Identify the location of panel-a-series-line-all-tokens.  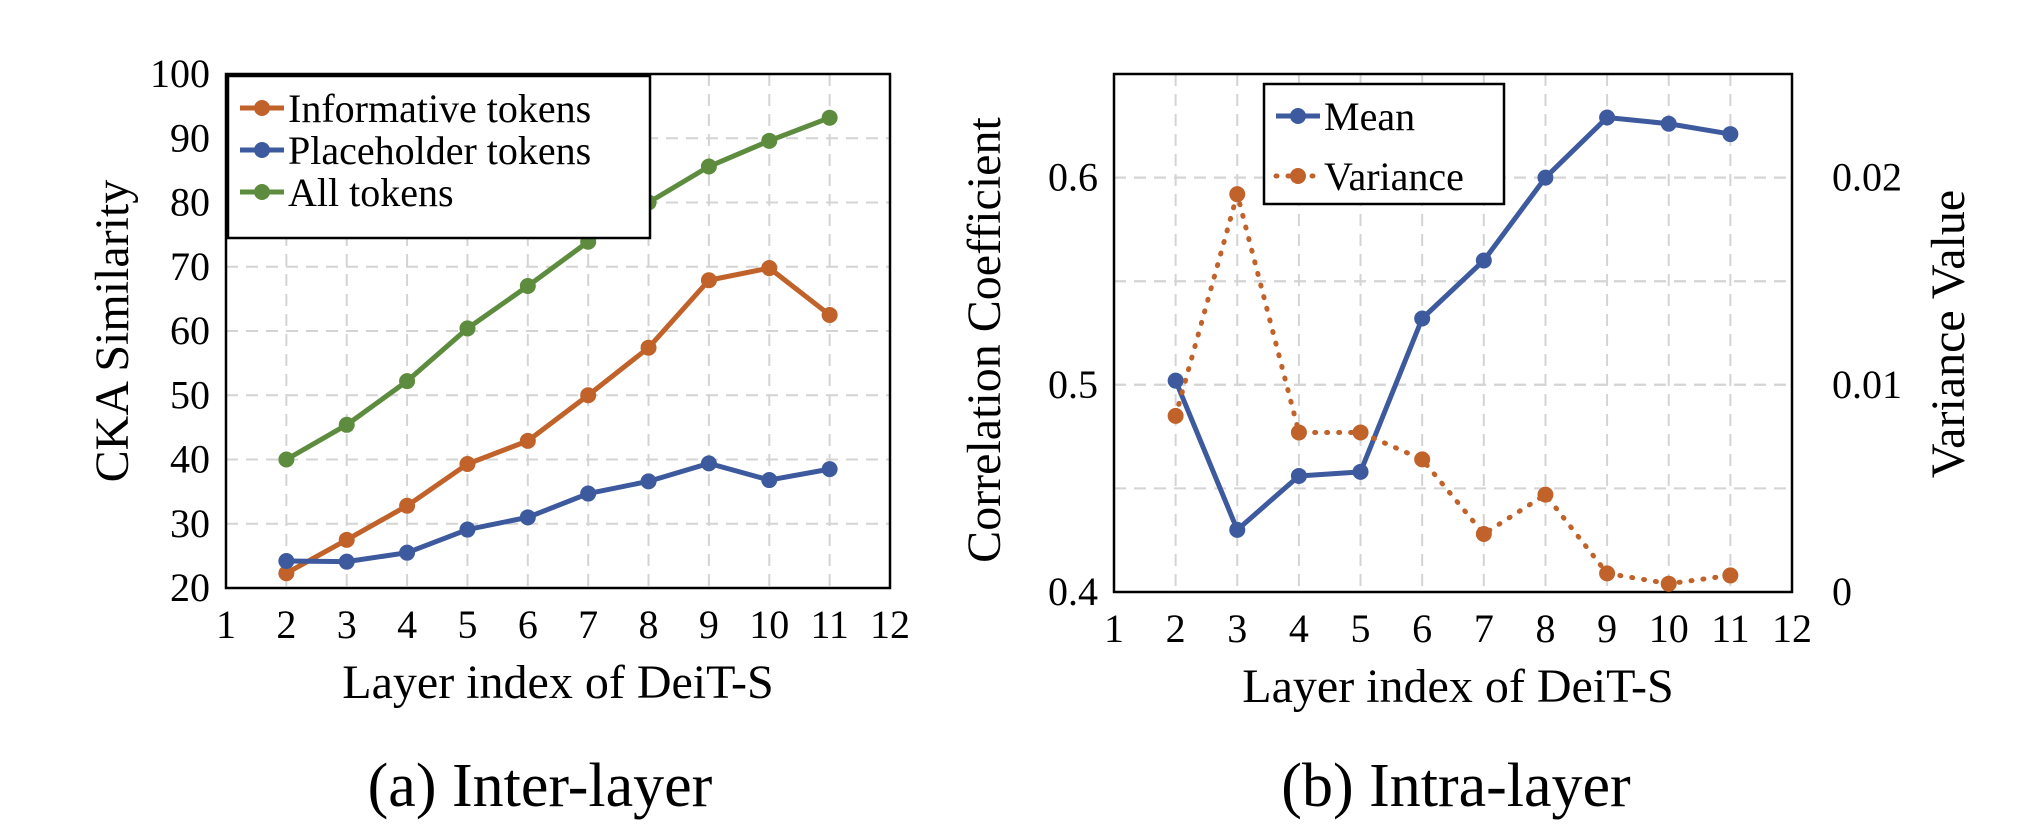
(558, 288).